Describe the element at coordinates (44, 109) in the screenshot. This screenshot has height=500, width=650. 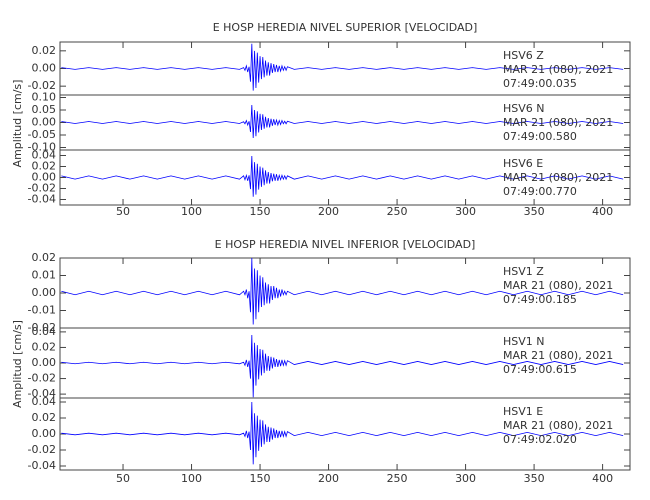
I see `y-tick-label: 0.05` at that location.